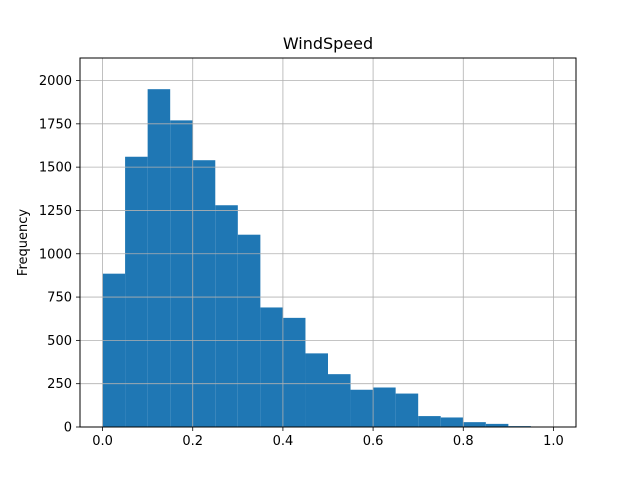 The image size is (640, 480). Describe the element at coordinates (23, 242) in the screenshot. I see `y-axis-label: Frequency` at that location.